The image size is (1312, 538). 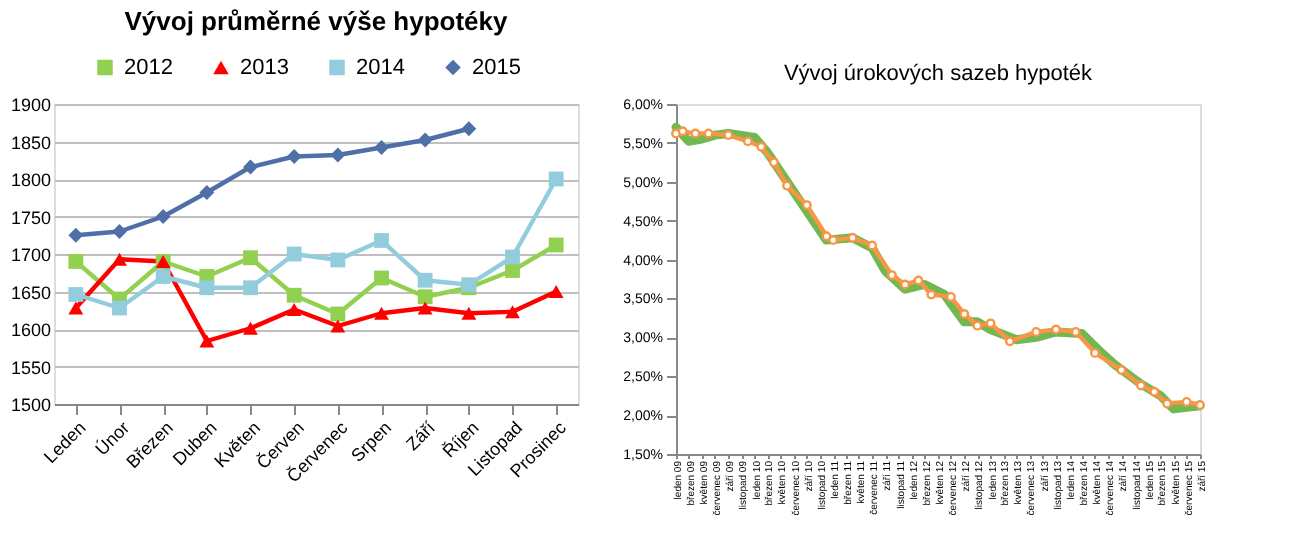 What do you see at coordinates (316, 21) in the screenshot?
I see `chart-title: Vývoj průměrné výše hypotéky` at bounding box center [316, 21].